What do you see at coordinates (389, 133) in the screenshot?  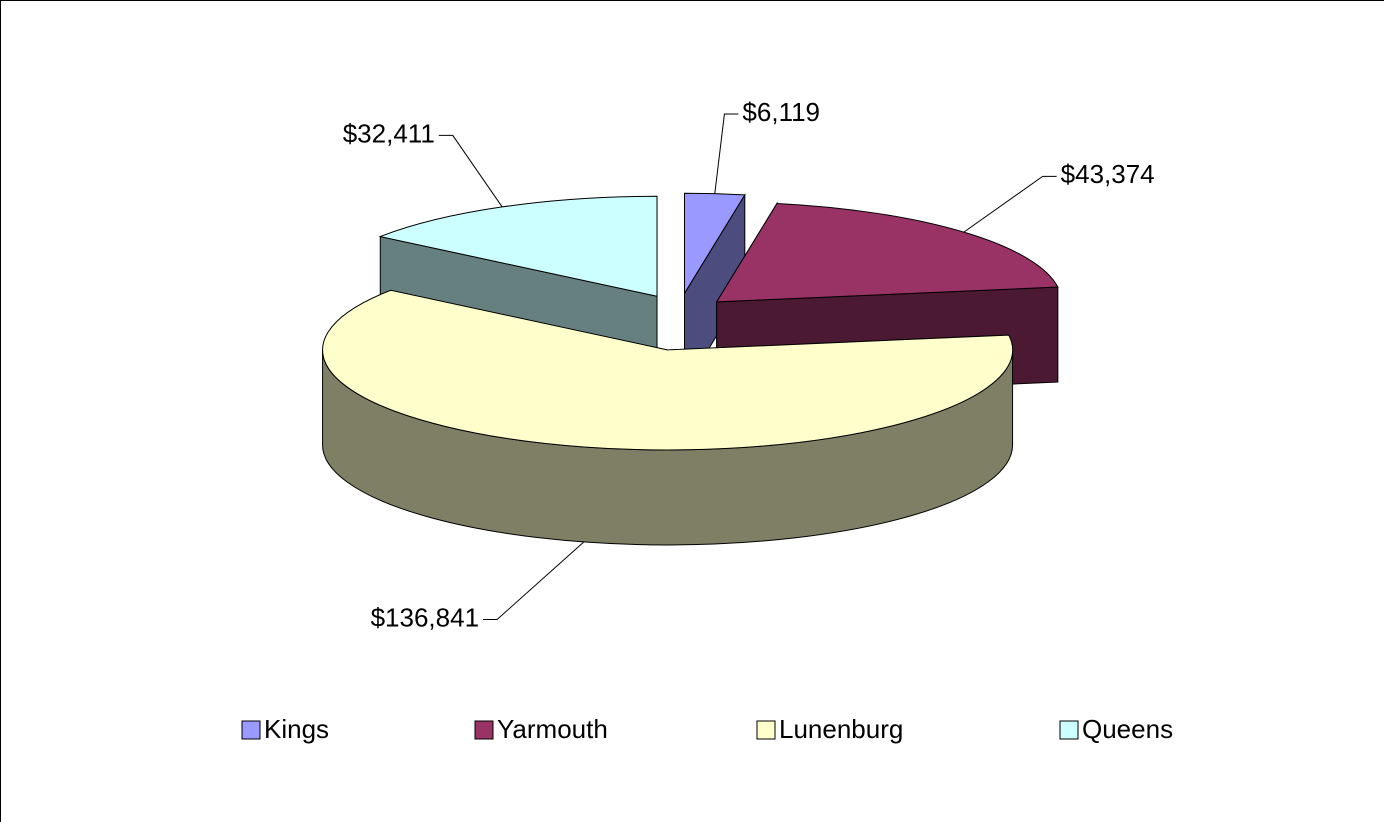 I see `data-label: $32,411` at bounding box center [389, 133].